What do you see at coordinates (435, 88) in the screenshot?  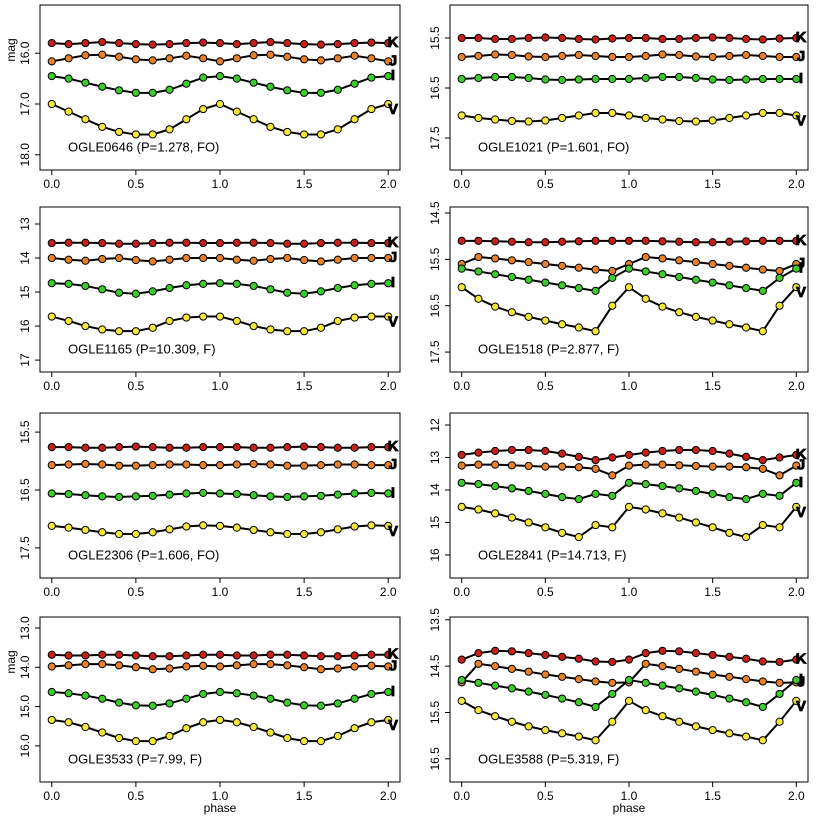 I see `y-tick-label: 16.5` at bounding box center [435, 88].